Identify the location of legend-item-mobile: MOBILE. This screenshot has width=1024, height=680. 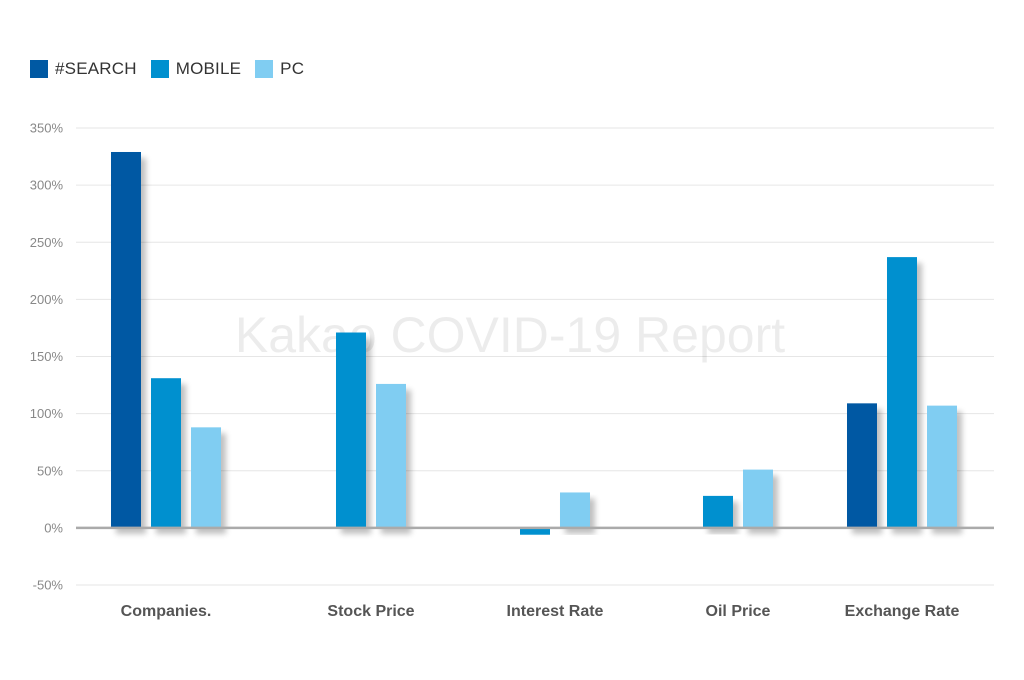
(196, 69).